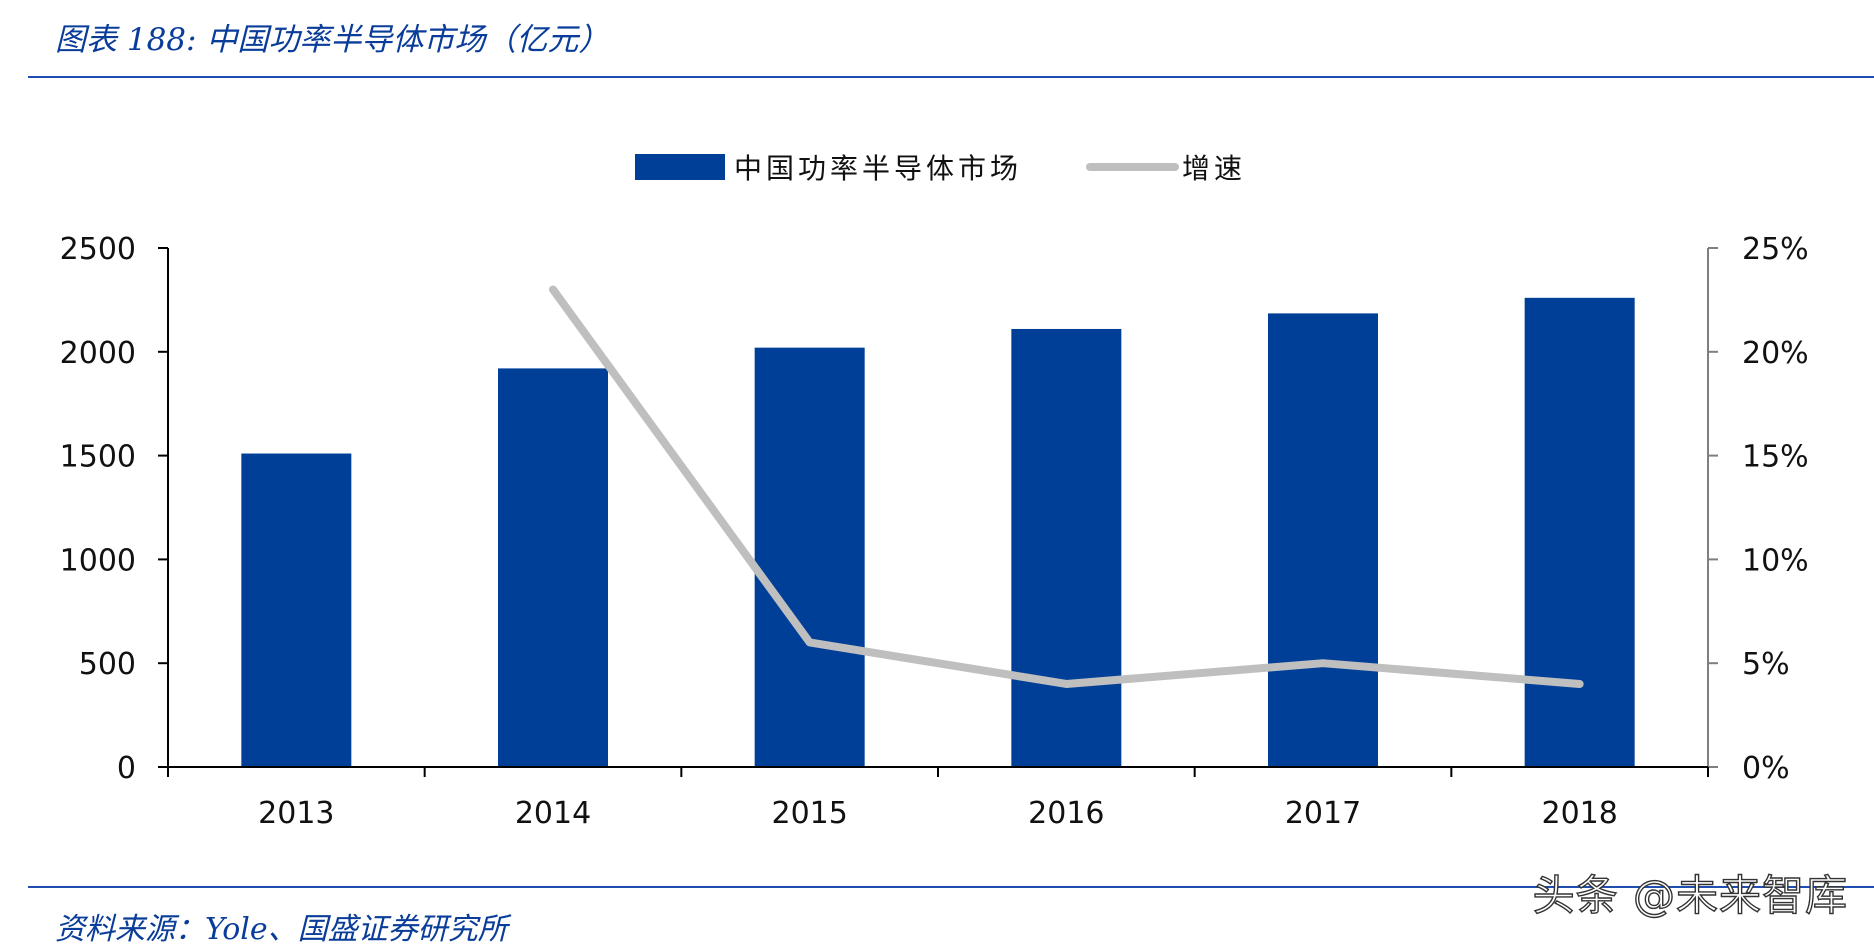  Describe the element at coordinates (951, 887) in the screenshot. I see `bottom-rule` at that location.